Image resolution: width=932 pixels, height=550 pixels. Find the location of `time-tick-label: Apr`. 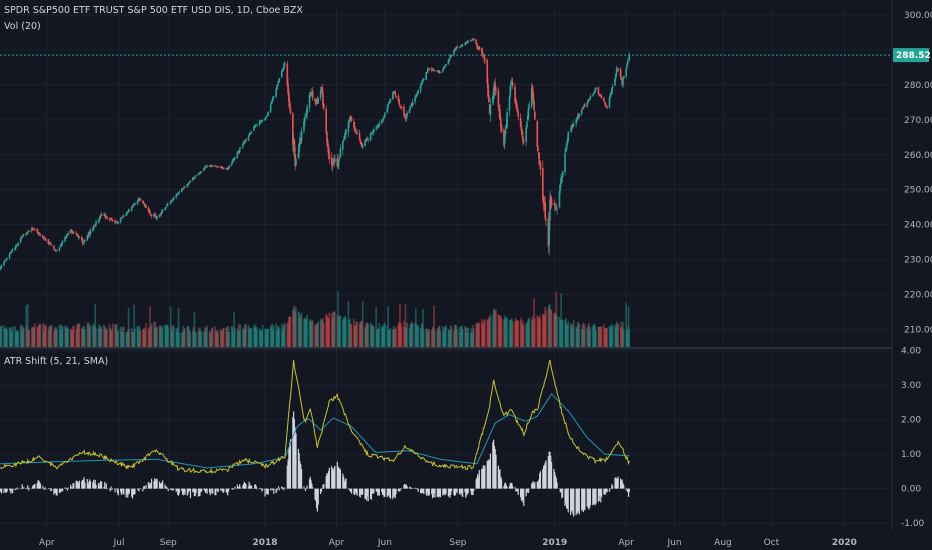

time-tick-label: Apr is located at coordinates (47, 543).